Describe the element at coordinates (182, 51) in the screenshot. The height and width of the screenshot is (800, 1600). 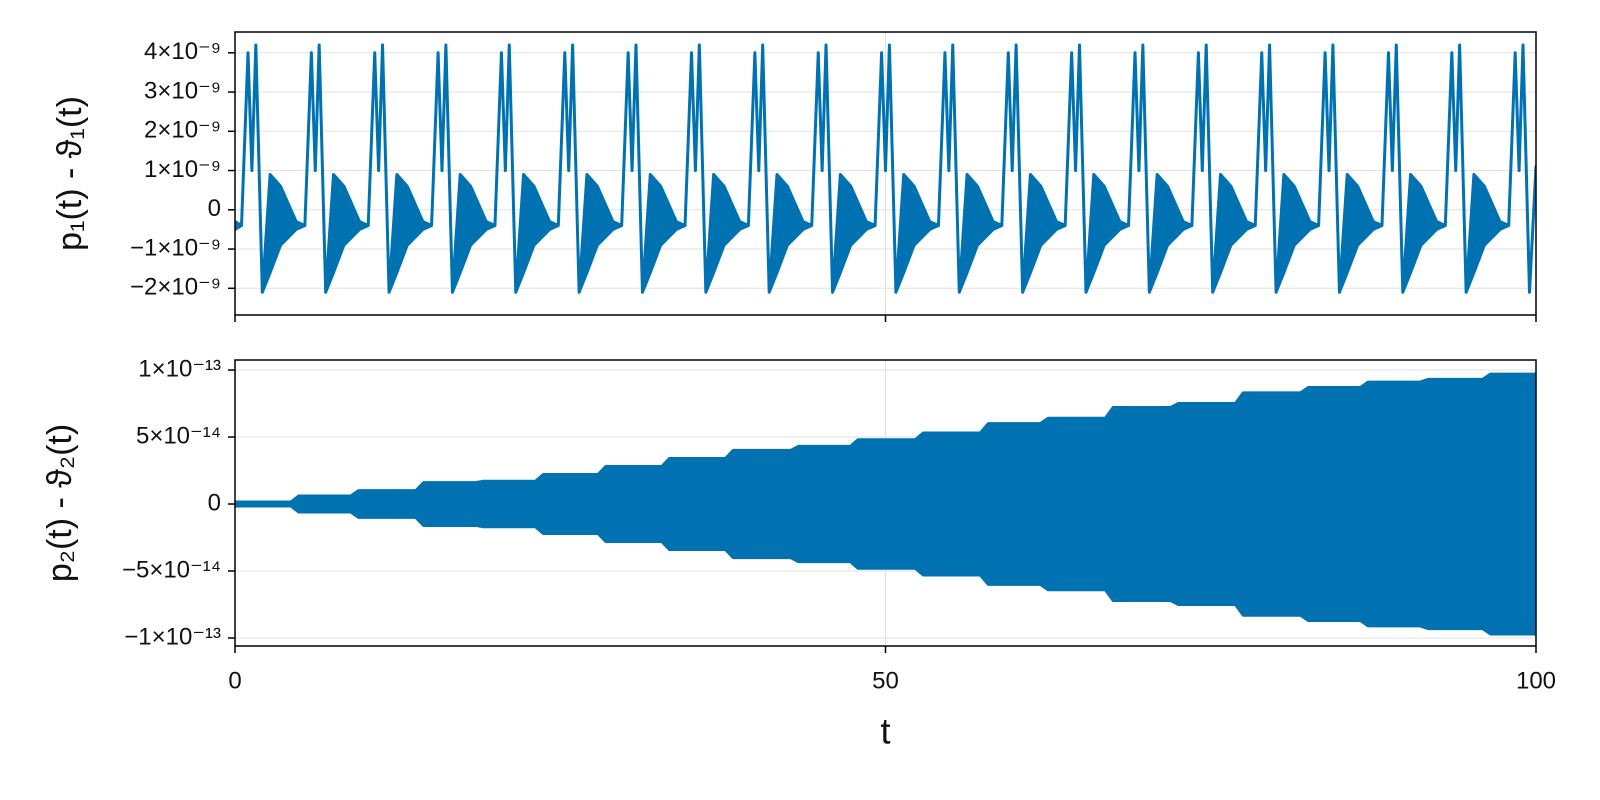
I see `y-tick-label: 4×10⁻⁹` at that location.